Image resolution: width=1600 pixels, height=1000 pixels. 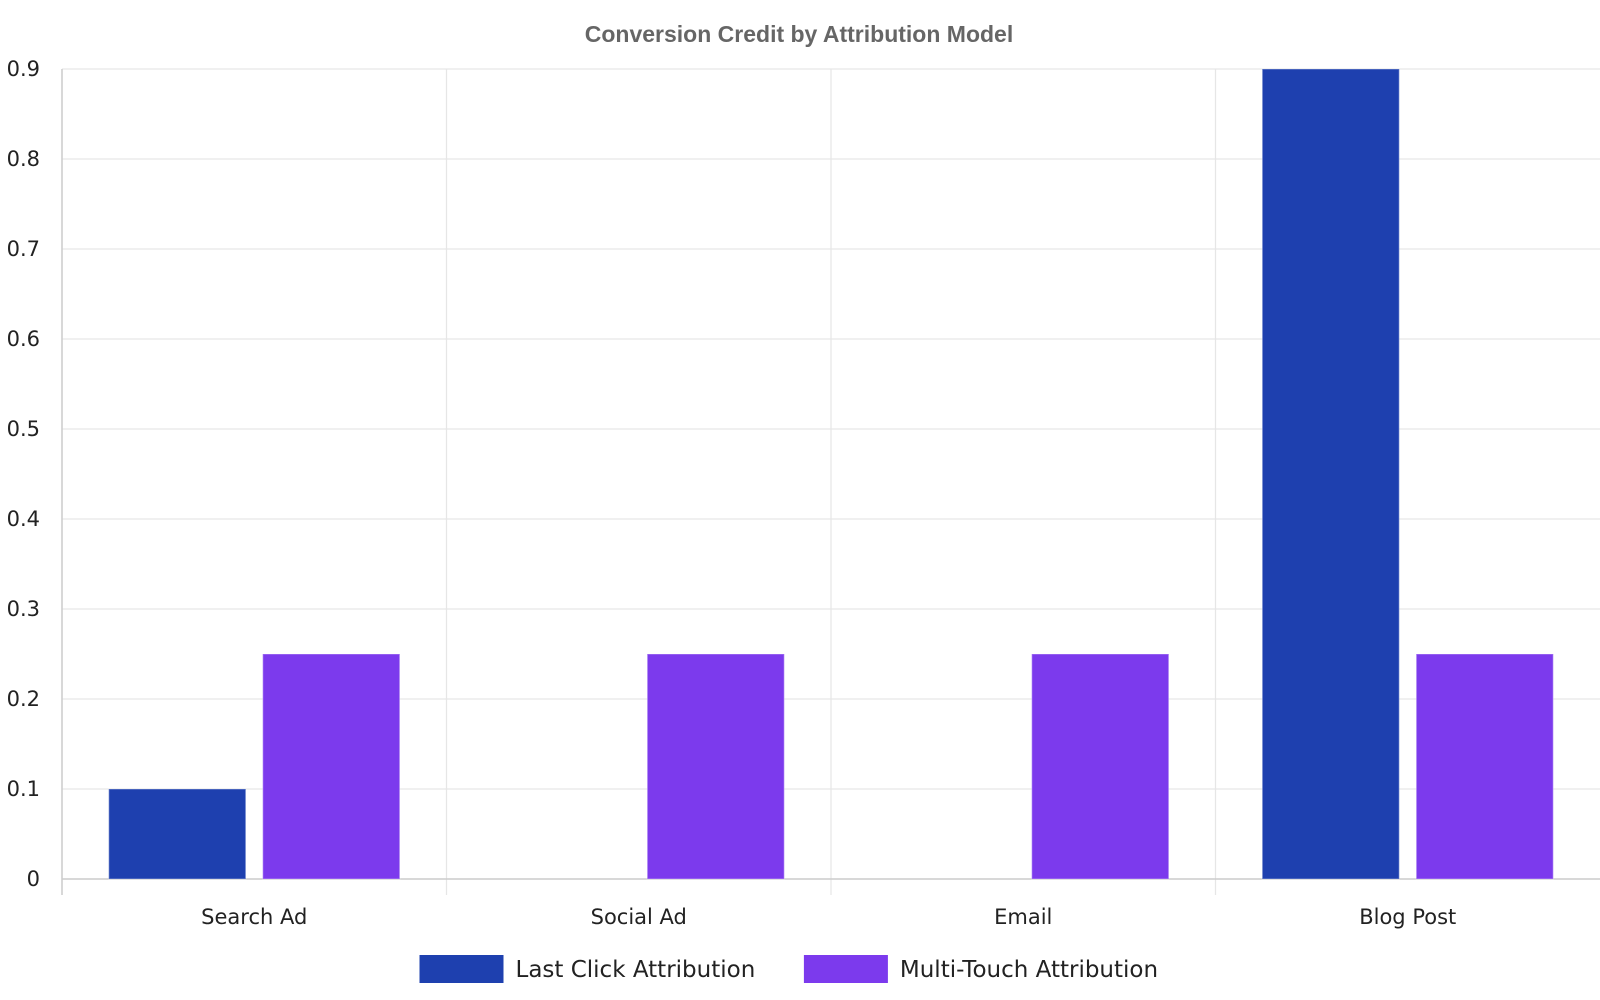 What do you see at coordinates (715, 766) in the screenshot?
I see `bar-multi-touch-social-ad` at bounding box center [715, 766].